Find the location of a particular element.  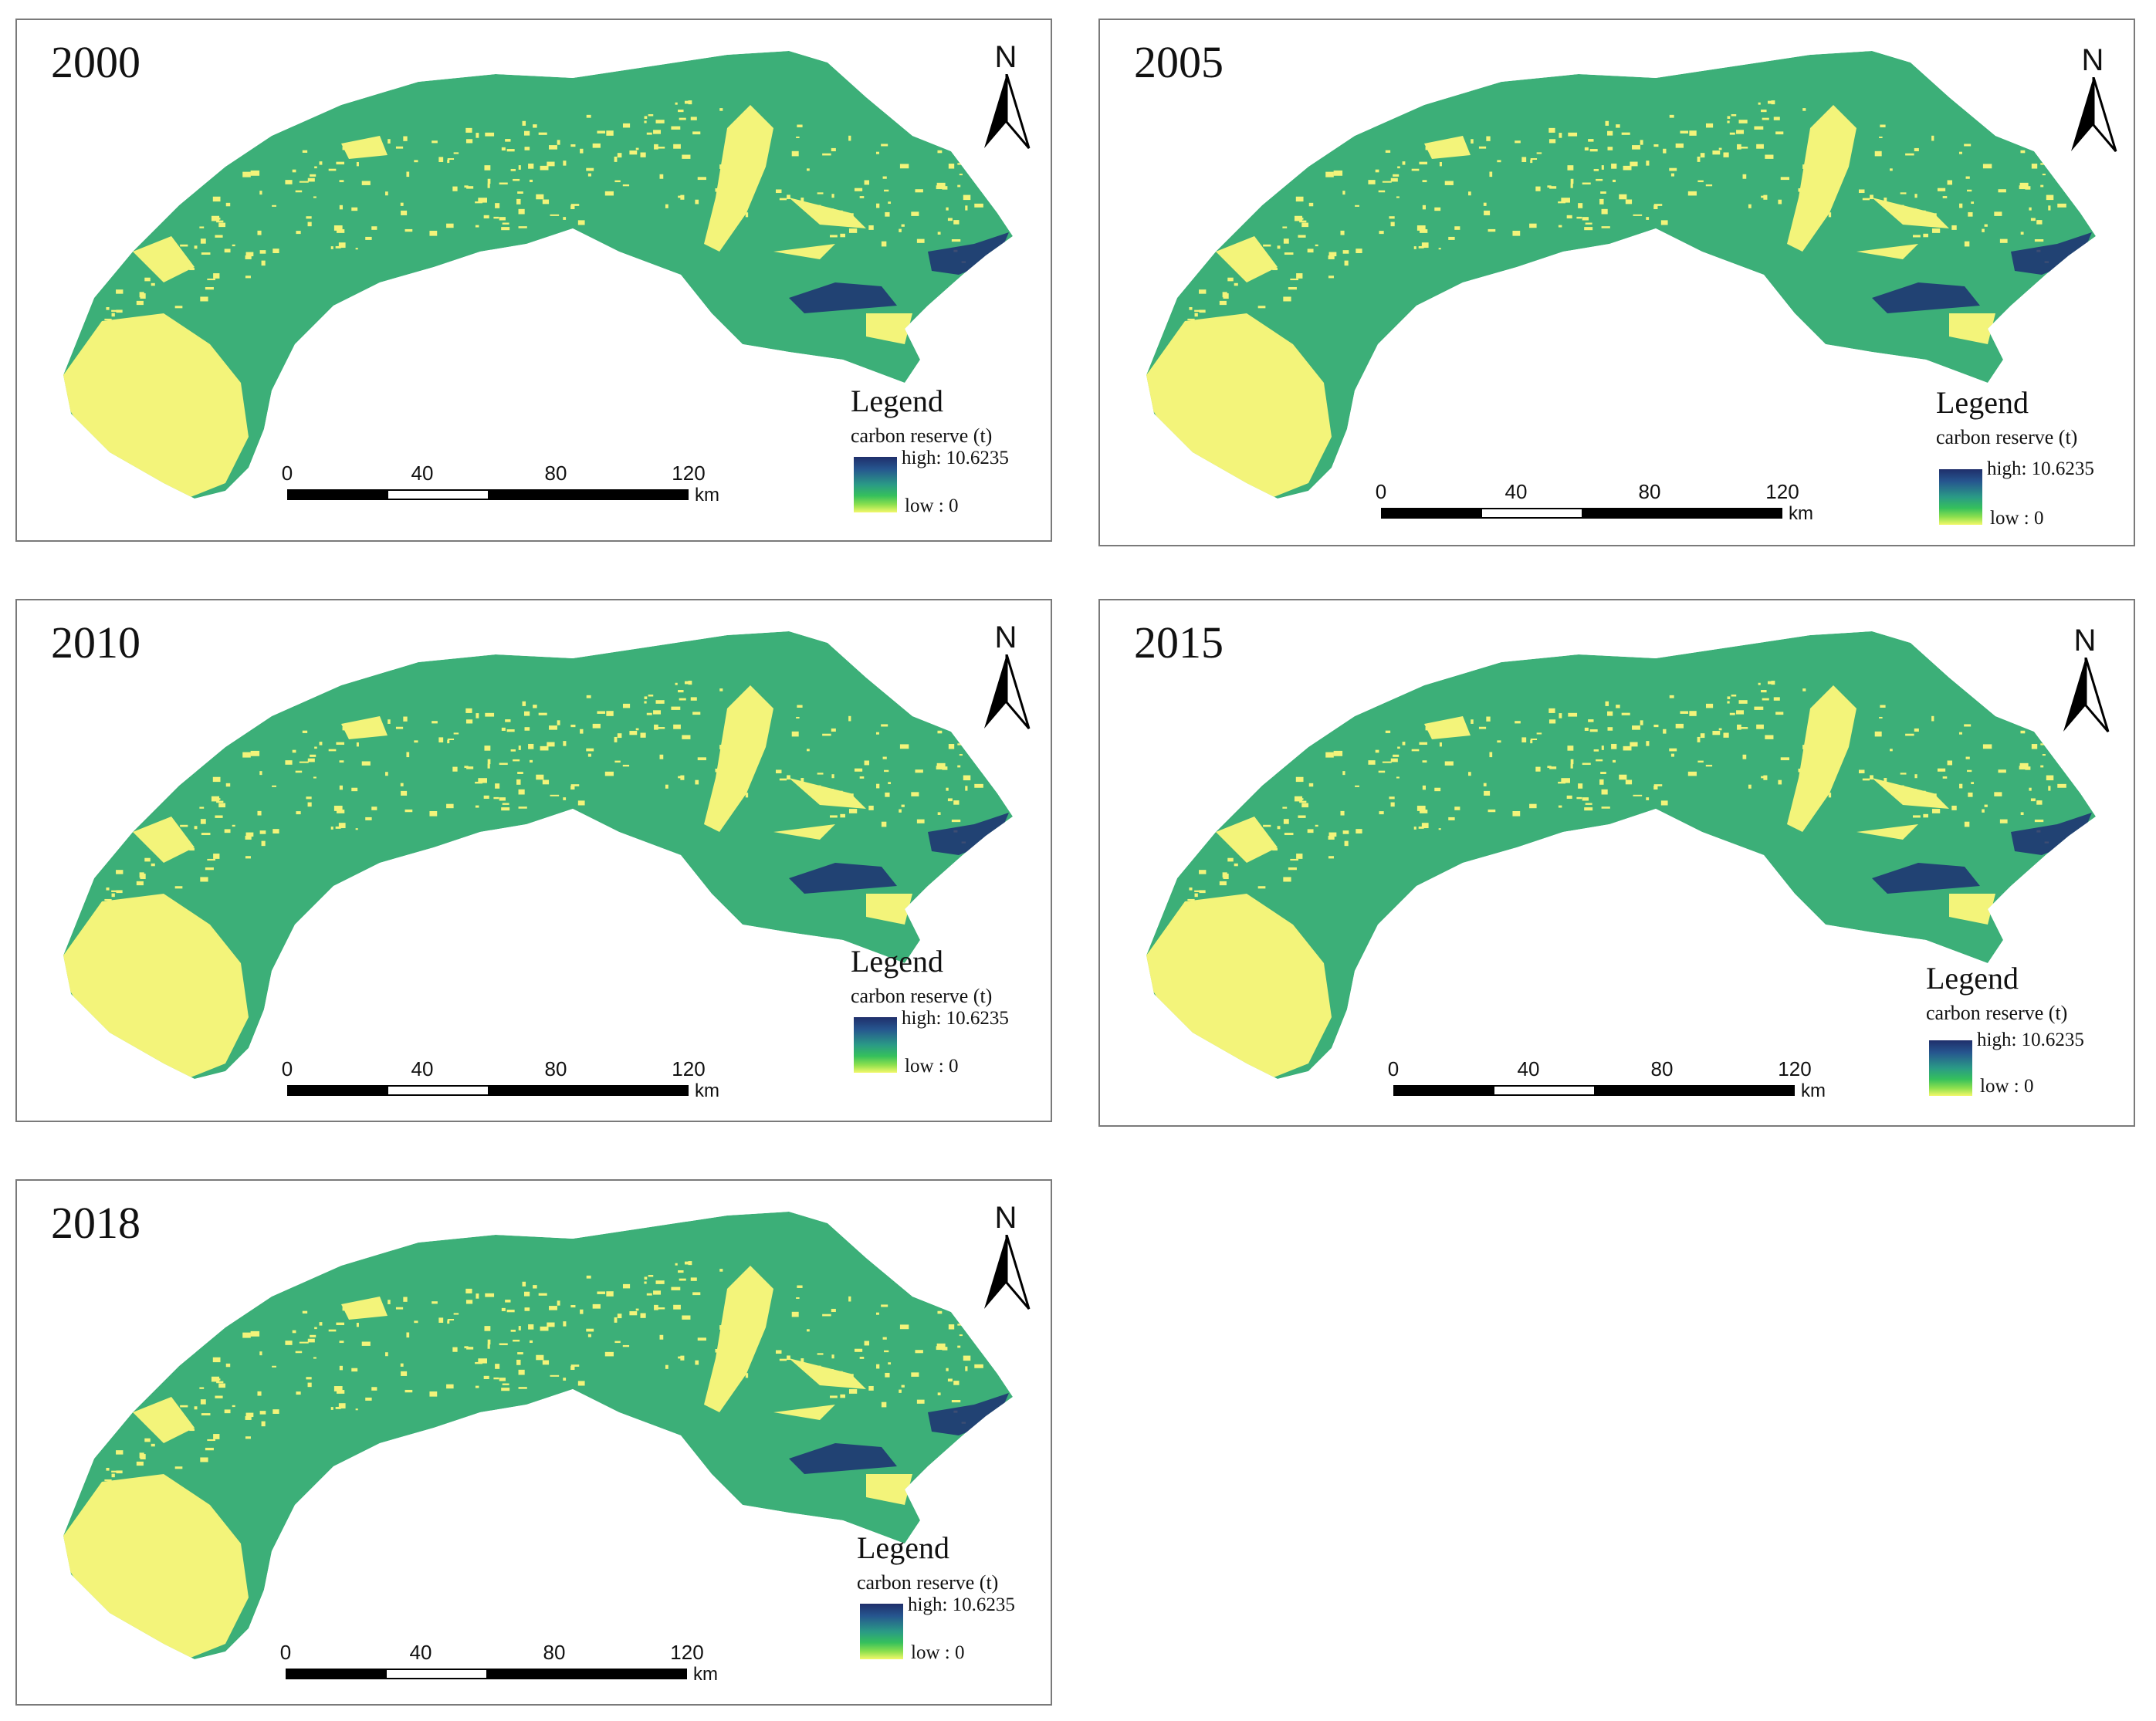

legend-low-label: low : 0 is located at coordinates (2007, 1087).